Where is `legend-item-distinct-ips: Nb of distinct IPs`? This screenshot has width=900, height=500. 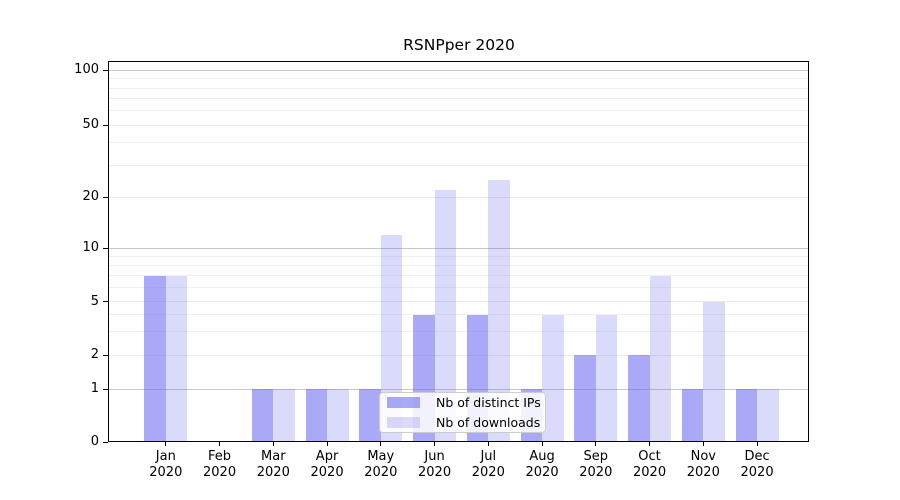
legend-item-distinct-ips: Nb of distinct IPs is located at coordinates (462, 403).